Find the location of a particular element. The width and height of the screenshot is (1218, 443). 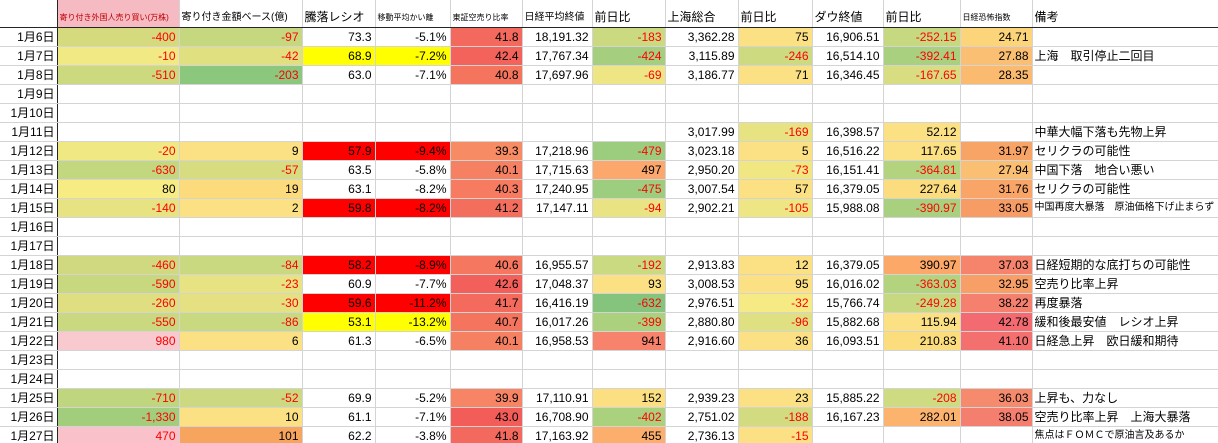

cell-short_sell: 40.8 is located at coordinates (486, 75).